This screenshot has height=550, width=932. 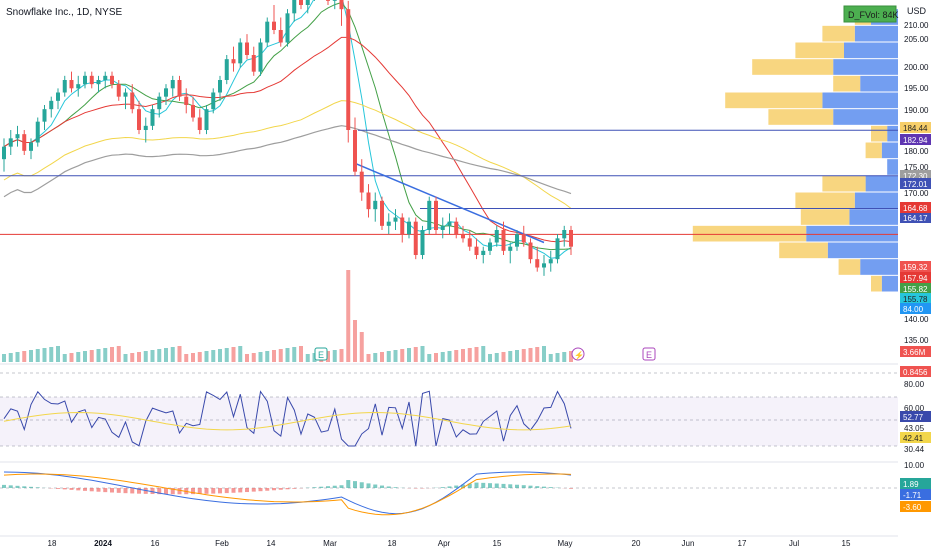 I want to click on price-tick-label: 210.00, so click(x=916, y=25).